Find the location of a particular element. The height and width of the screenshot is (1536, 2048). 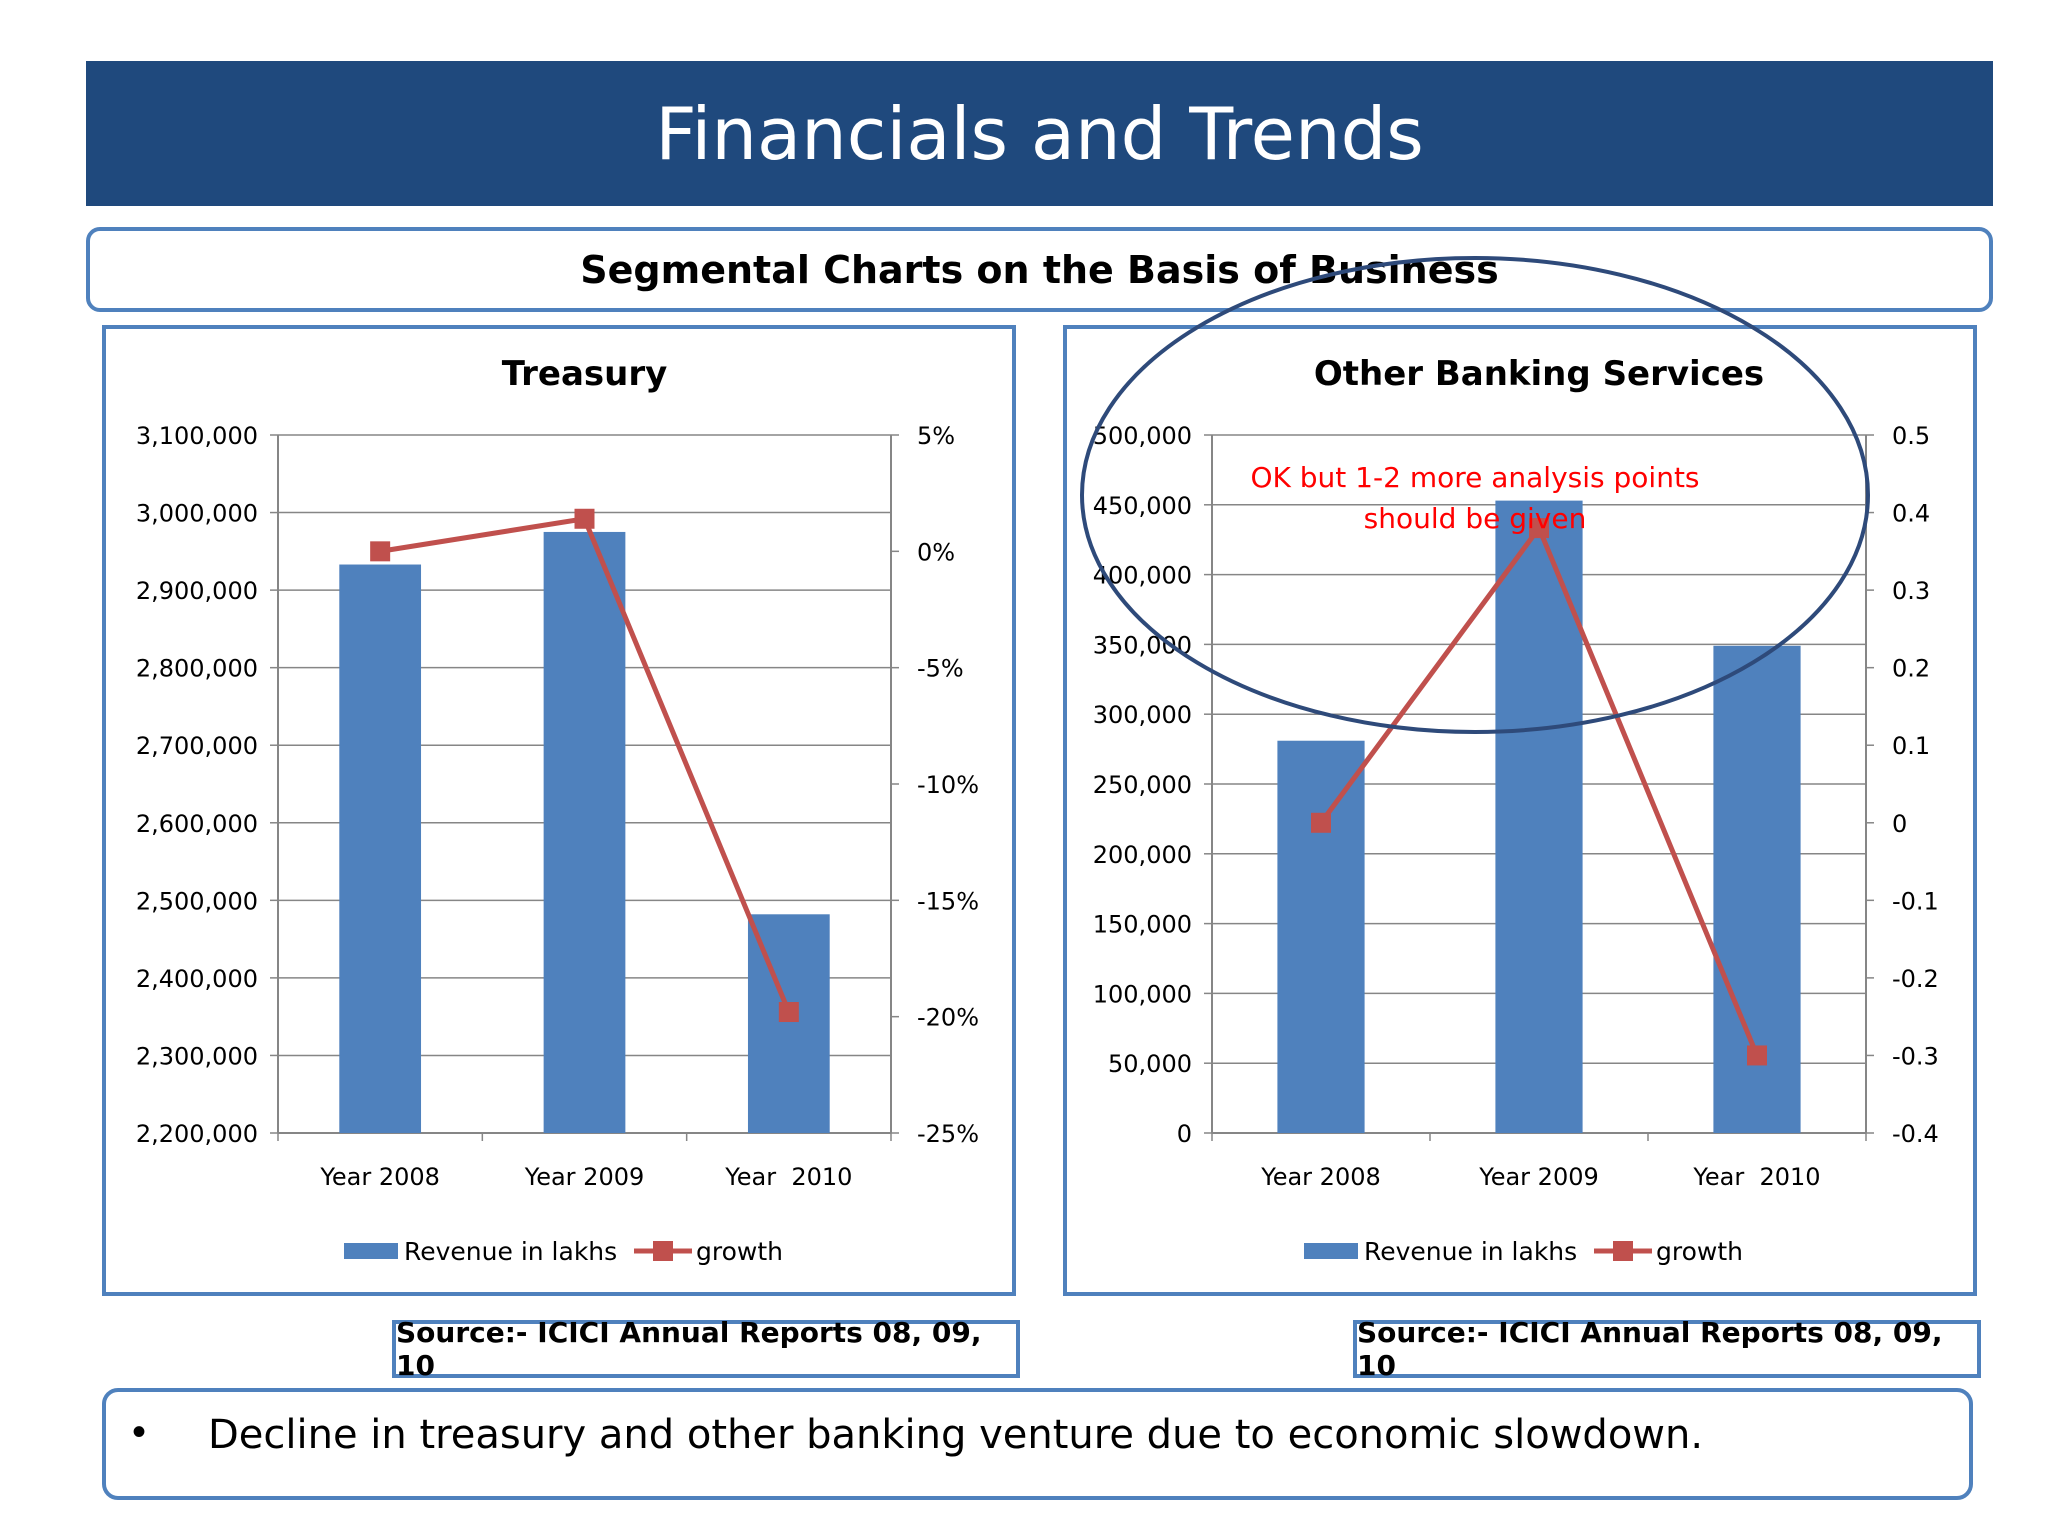

y2-tick-label: -5% is located at coordinates (940, 669).